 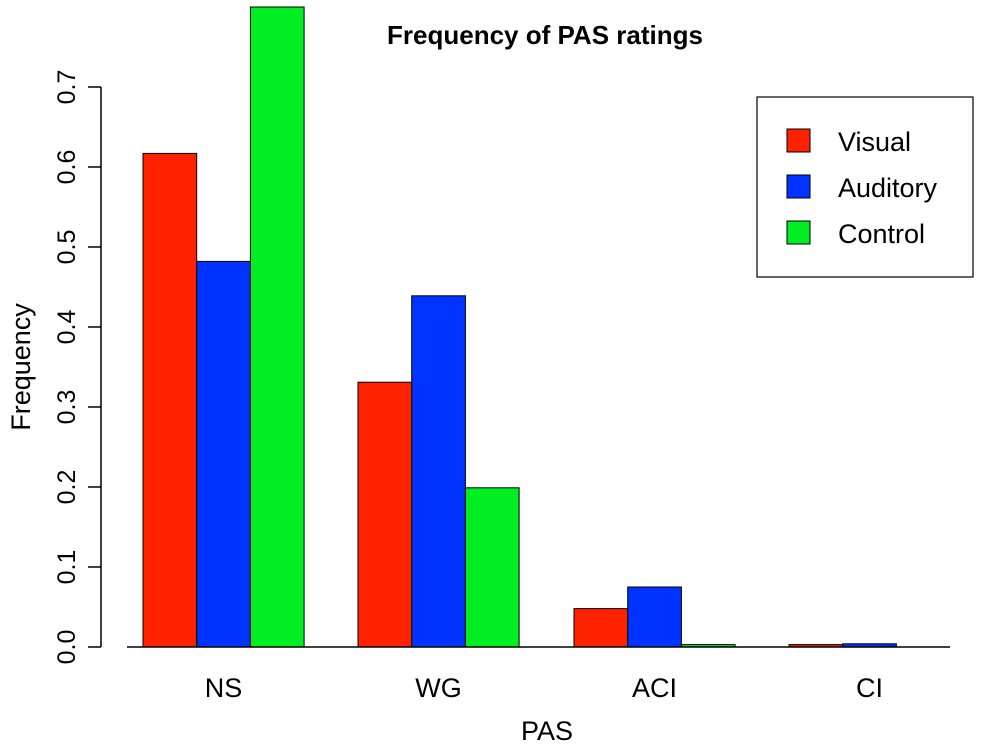 I want to click on x-tick-label-ns: NS, so click(x=224, y=688).